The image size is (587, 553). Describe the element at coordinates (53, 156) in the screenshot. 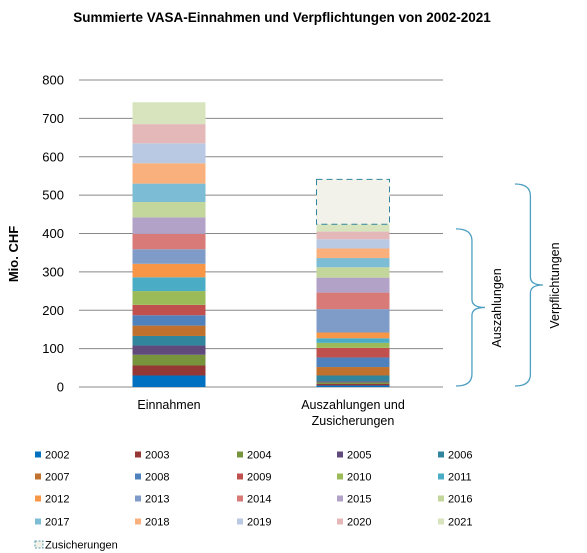

I see `y-tick-label: 600` at that location.